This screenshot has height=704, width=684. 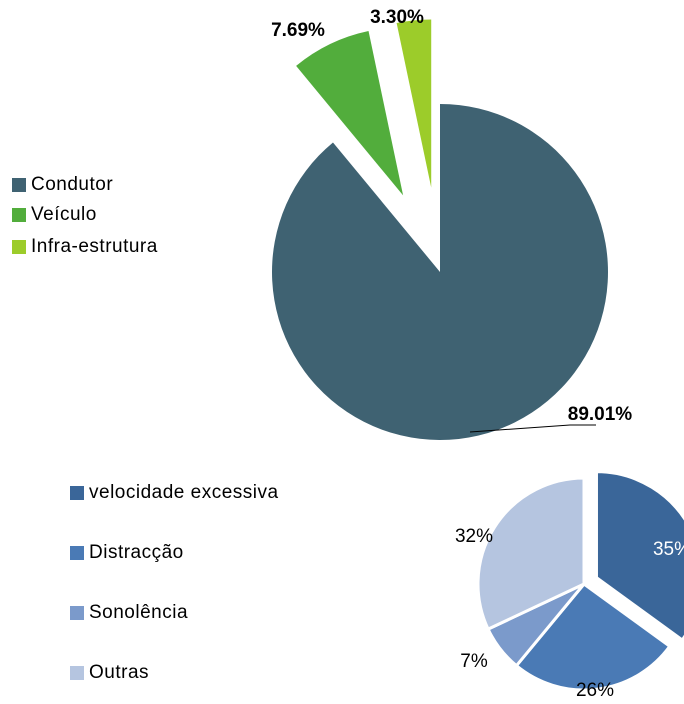 I want to click on legend-label: Distracção, so click(x=136, y=552).